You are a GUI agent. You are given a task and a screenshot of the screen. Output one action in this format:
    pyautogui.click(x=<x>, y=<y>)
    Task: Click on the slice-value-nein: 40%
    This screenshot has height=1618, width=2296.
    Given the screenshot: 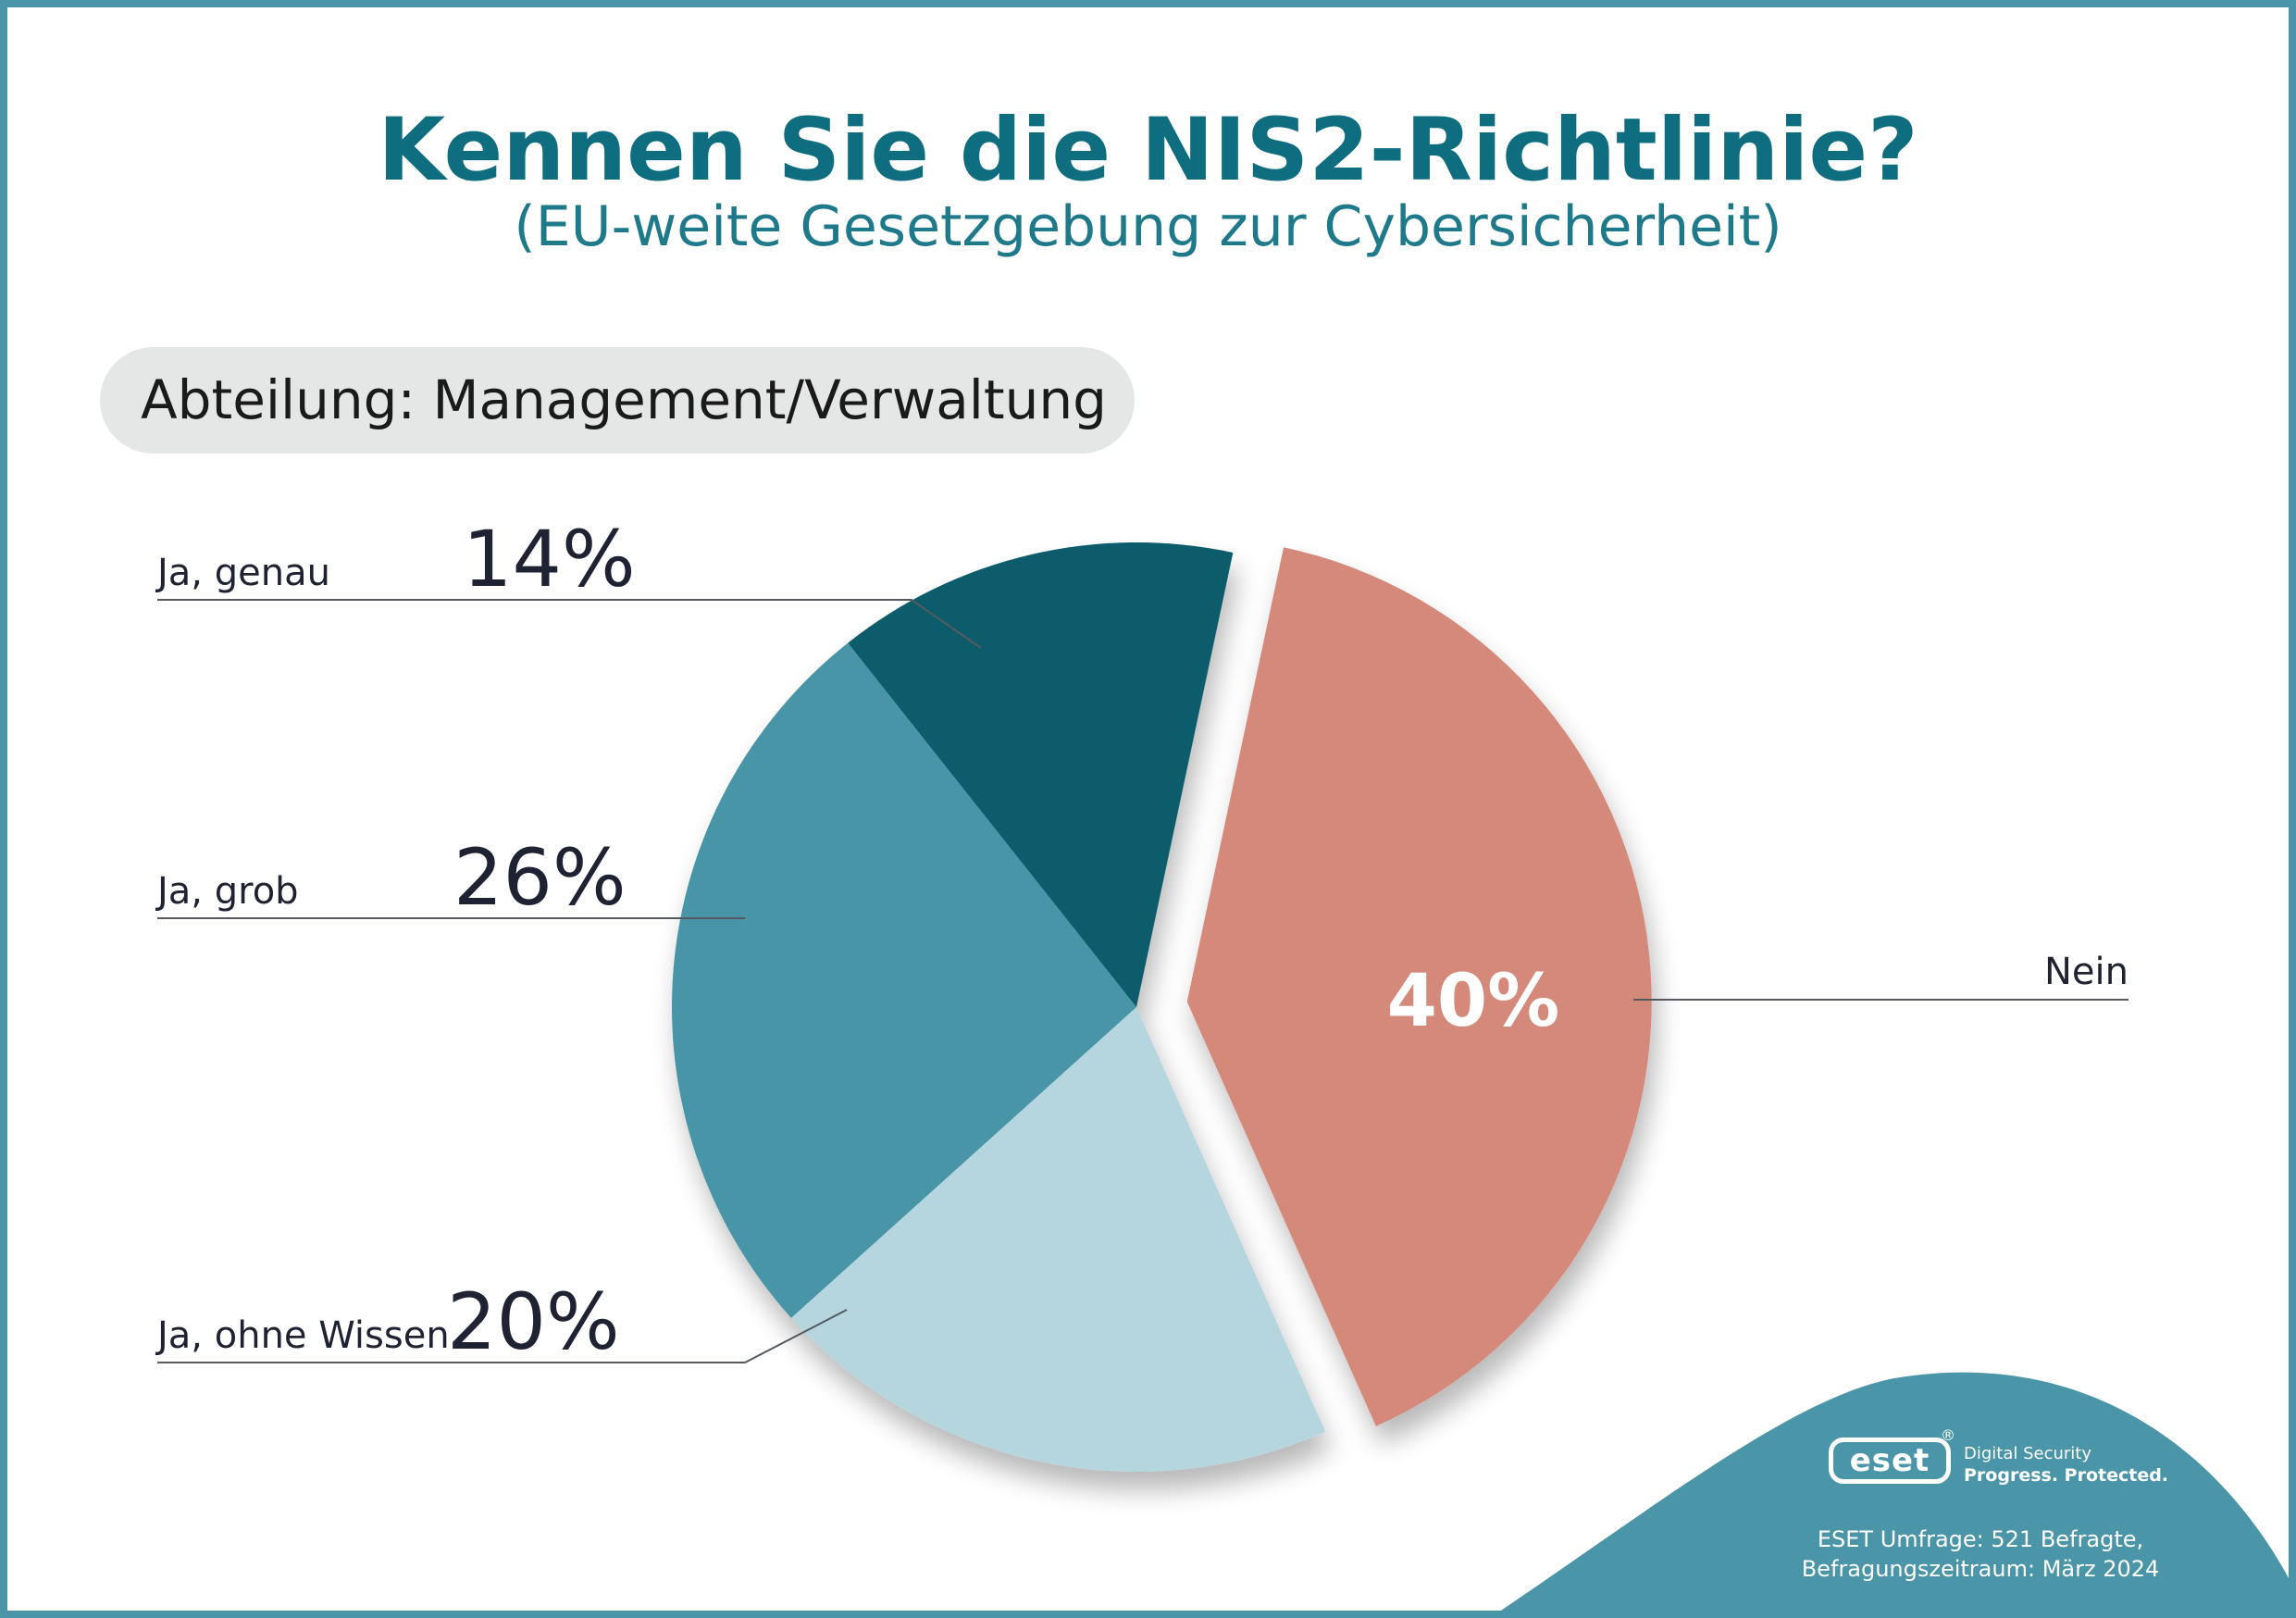 What is the action you would take?
    pyautogui.click(x=1474, y=1001)
    